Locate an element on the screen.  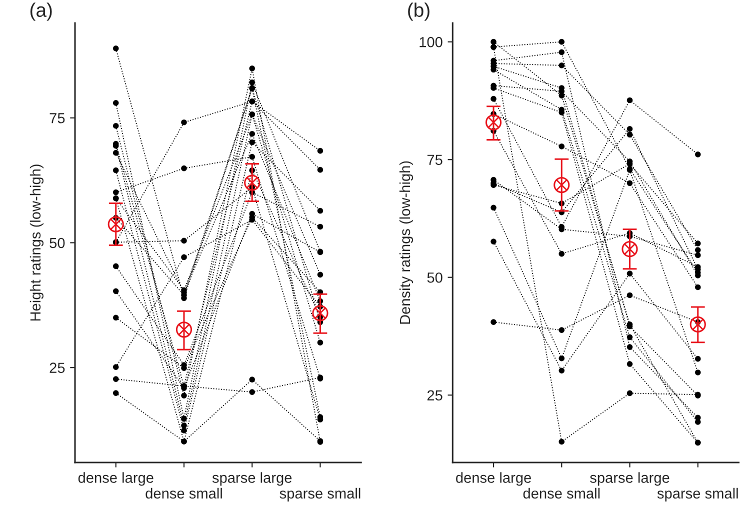
y-axis-title: Height ratings (low-high) is located at coordinates (37, 242).